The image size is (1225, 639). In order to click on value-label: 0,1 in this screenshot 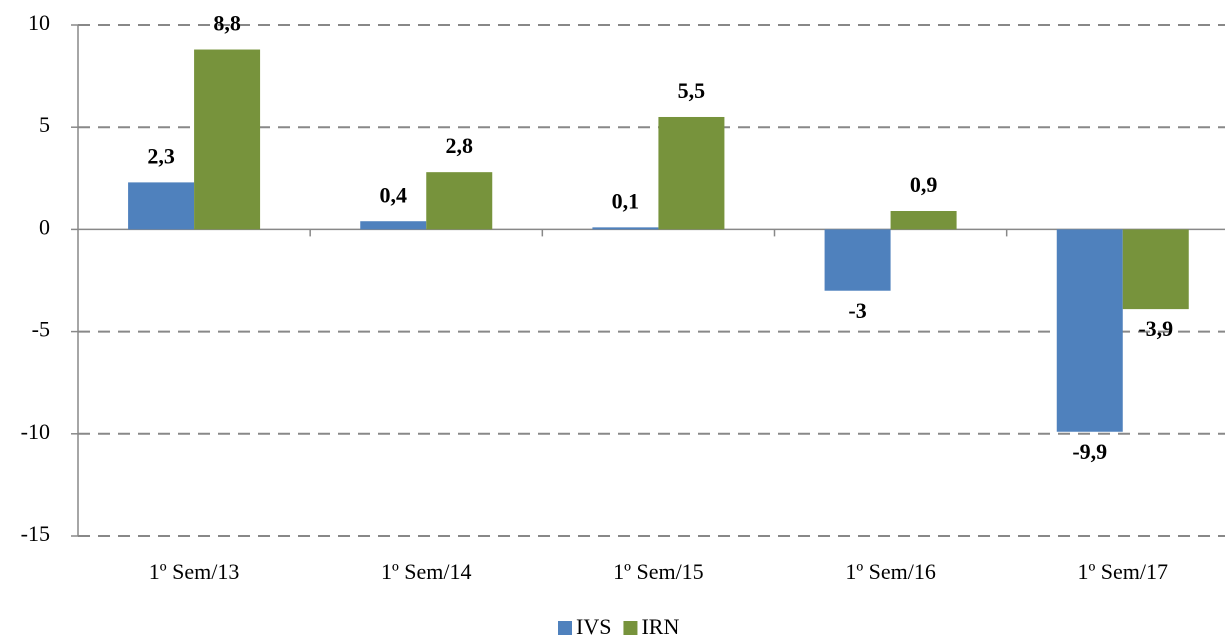, I will do `click(626, 200)`.